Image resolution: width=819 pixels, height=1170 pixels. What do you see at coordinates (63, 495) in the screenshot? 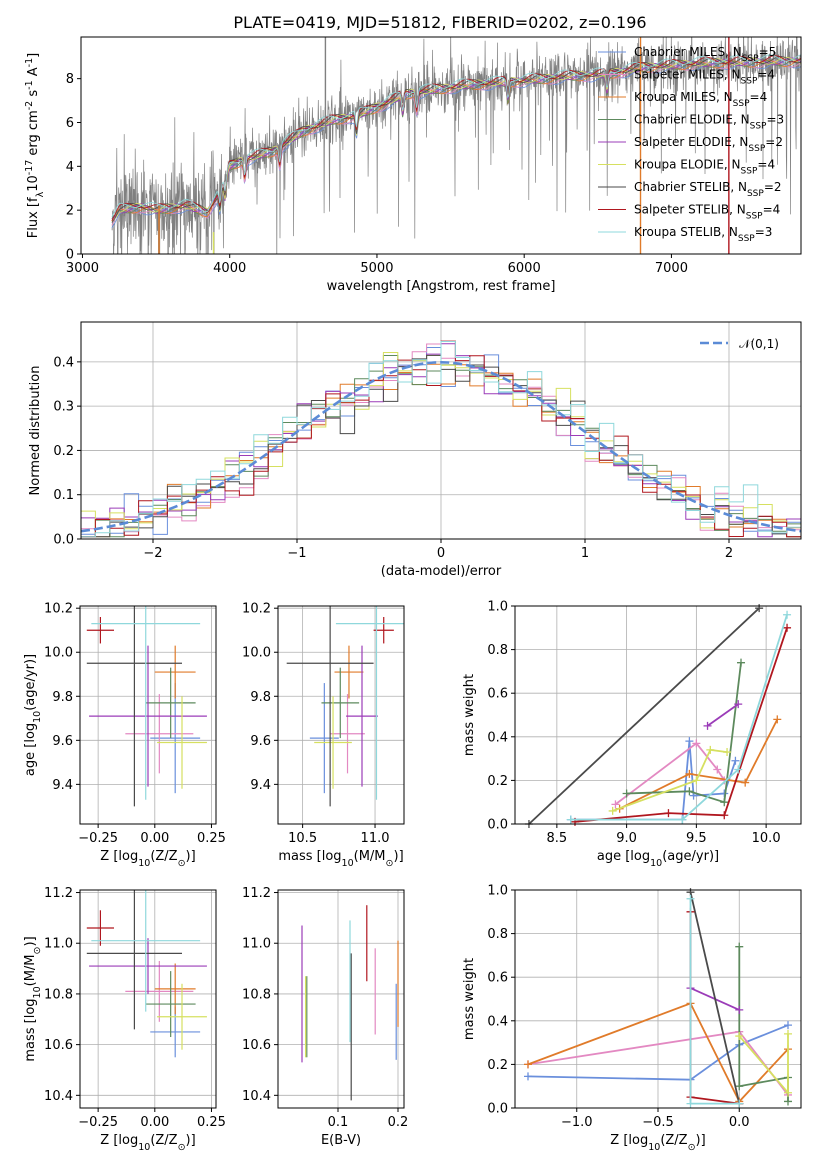
I see `y-tick-label: 0.1` at bounding box center [63, 495].